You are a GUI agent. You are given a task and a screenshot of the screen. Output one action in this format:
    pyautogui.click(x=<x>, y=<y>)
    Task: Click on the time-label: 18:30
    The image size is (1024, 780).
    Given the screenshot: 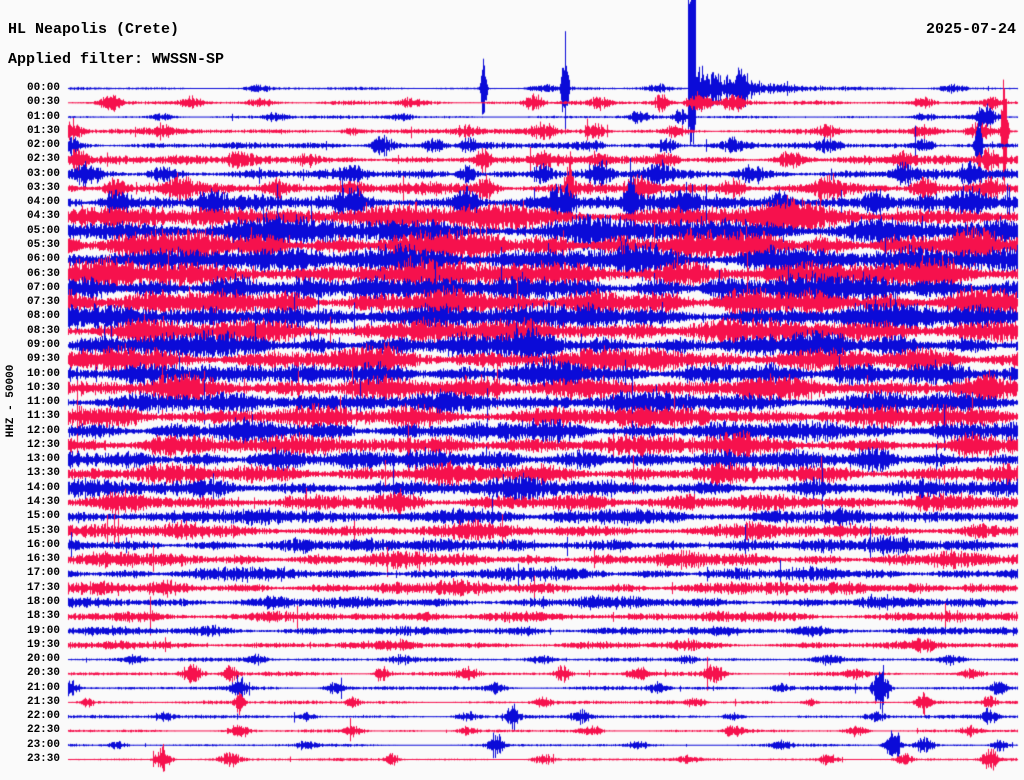 What is the action you would take?
    pyautogui.click(x=43, y=616)
    